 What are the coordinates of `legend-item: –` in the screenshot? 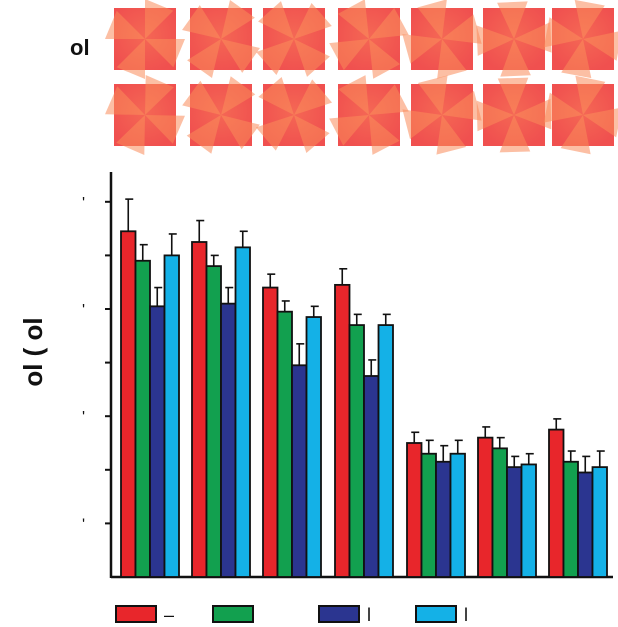 It's located at (144, 615).